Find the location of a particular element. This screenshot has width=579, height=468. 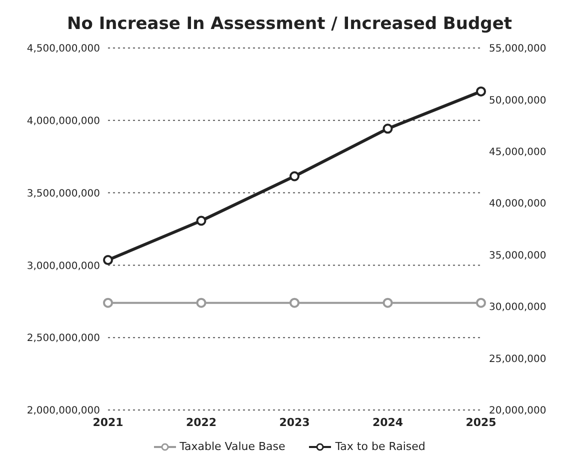

y2-tick-label: 40,000,000 is located at coordinates (517, 204).